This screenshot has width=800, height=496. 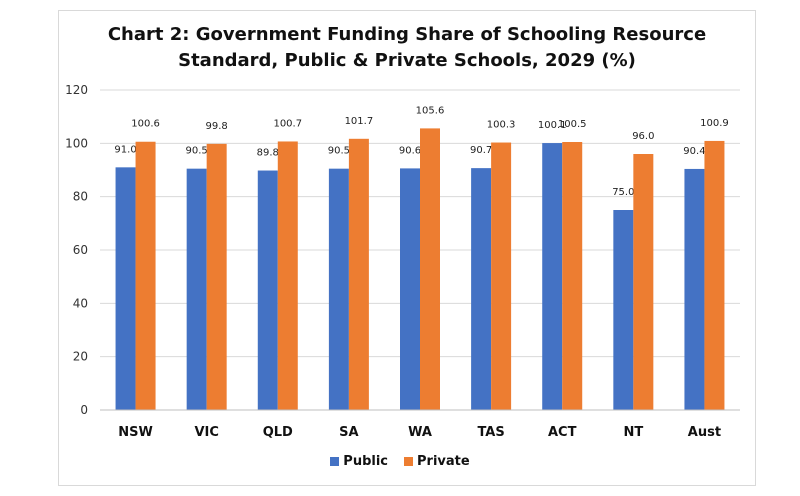 I want to click on data-label-public: 91.0, so click(x=125, y=149).